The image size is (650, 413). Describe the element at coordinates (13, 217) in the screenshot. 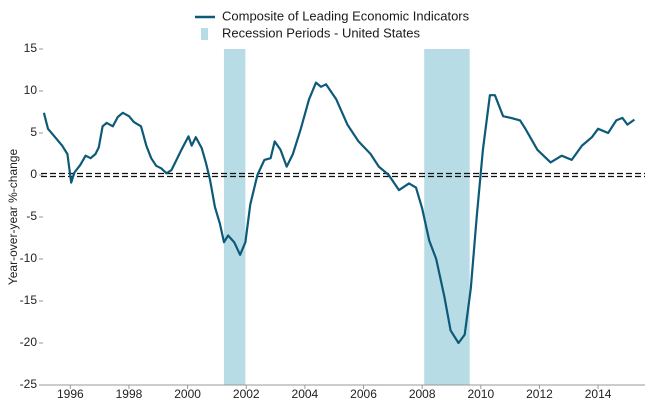

I see `y-axis-label: Year-over-year %-change` at that location.